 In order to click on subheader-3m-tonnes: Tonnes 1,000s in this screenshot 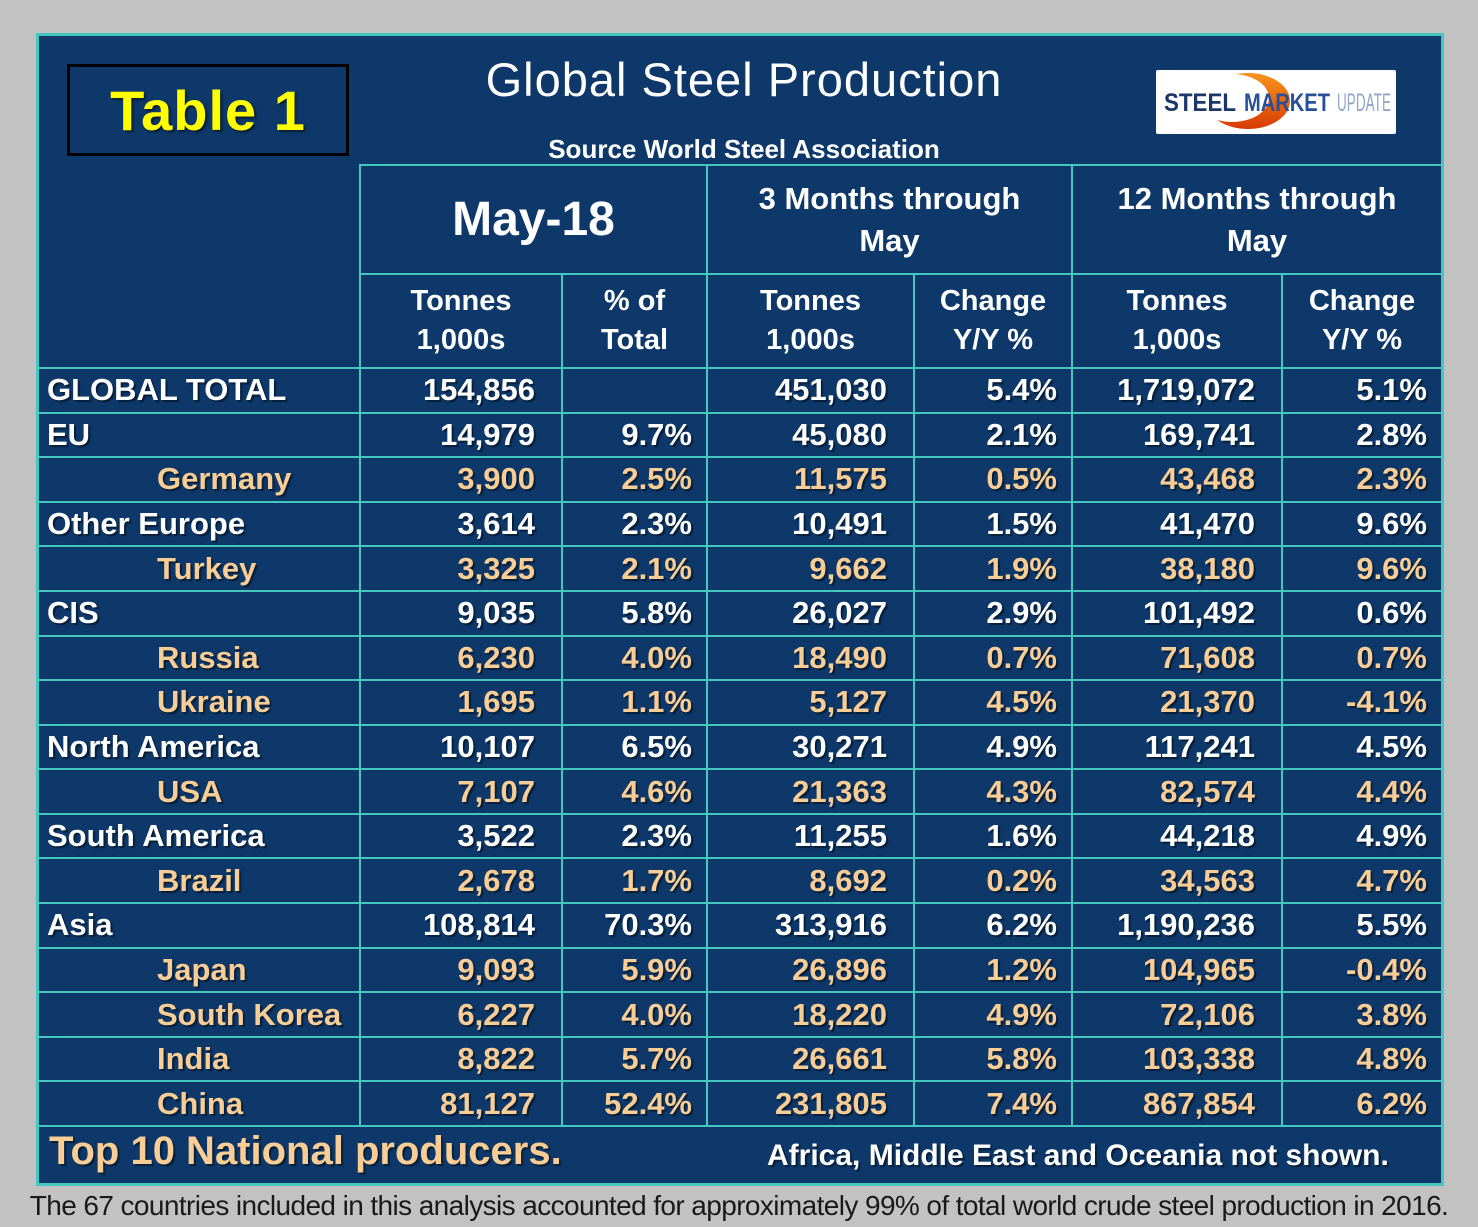, I will do `click(810, 321)`.